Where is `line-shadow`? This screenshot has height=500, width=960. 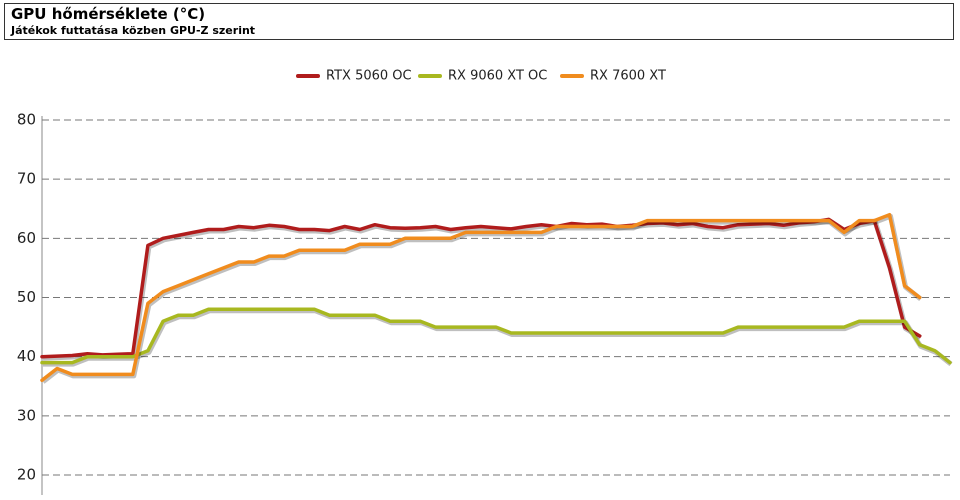 line-shadow is located at coordinates (498, 337).